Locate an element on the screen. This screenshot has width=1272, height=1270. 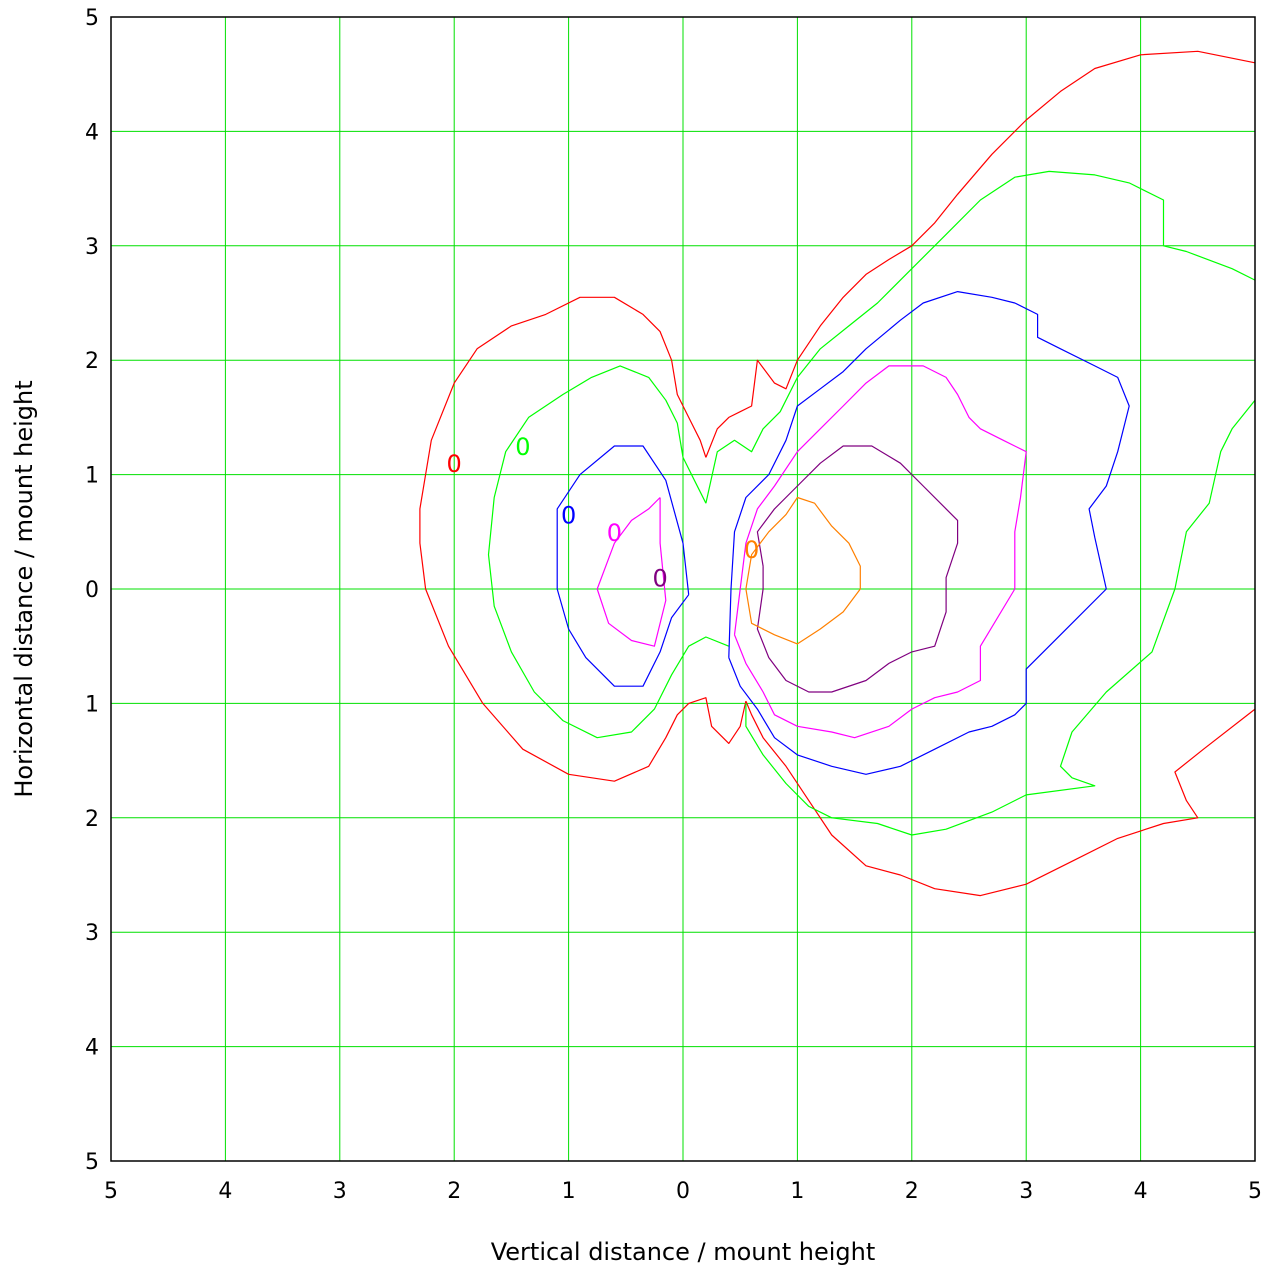
x-tick-label-8: 3 is located at coordinates (1026, 1191).